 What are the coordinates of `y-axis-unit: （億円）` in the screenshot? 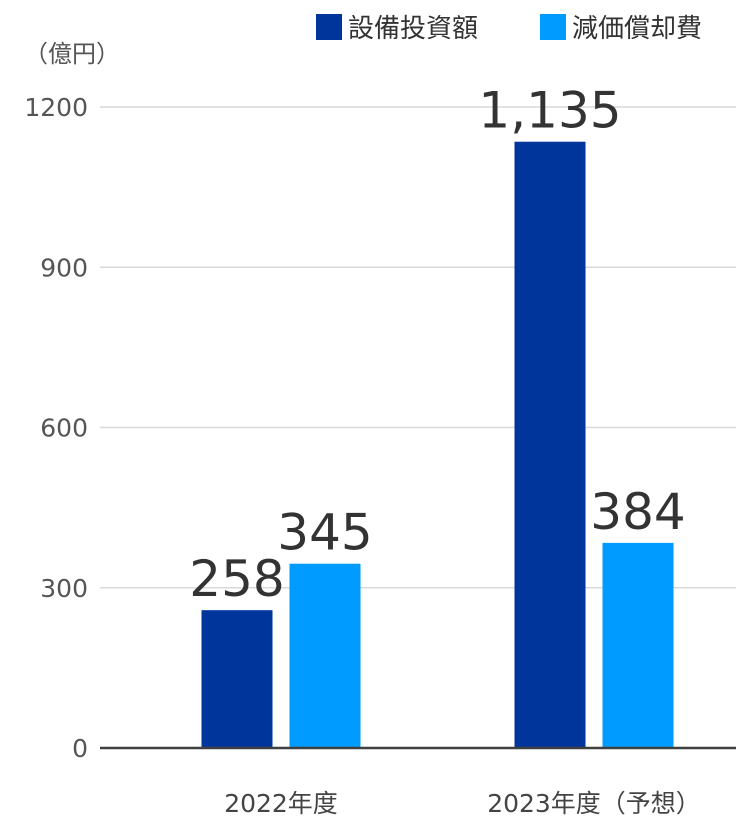 It's located at (72, 54).